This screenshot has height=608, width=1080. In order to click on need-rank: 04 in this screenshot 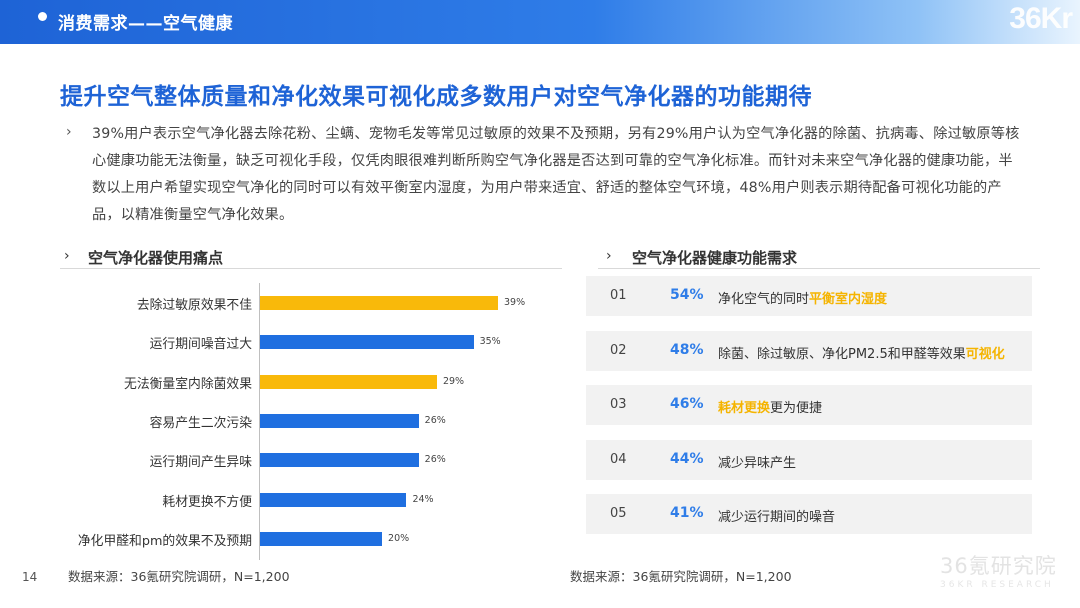, I will do `click(618, 459)`.